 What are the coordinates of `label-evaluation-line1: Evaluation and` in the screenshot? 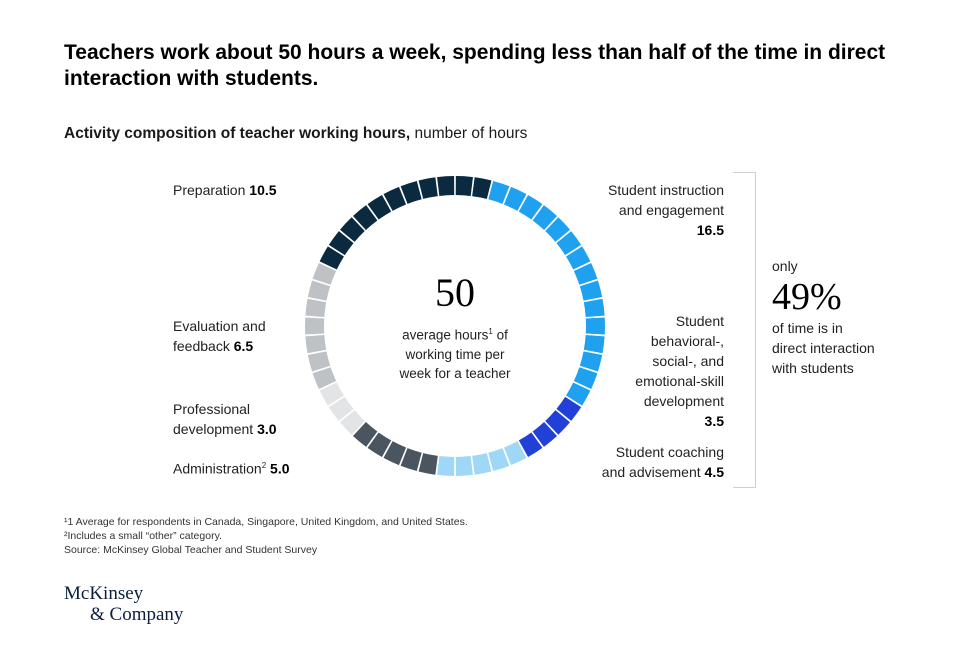 It's located at (219, 326).